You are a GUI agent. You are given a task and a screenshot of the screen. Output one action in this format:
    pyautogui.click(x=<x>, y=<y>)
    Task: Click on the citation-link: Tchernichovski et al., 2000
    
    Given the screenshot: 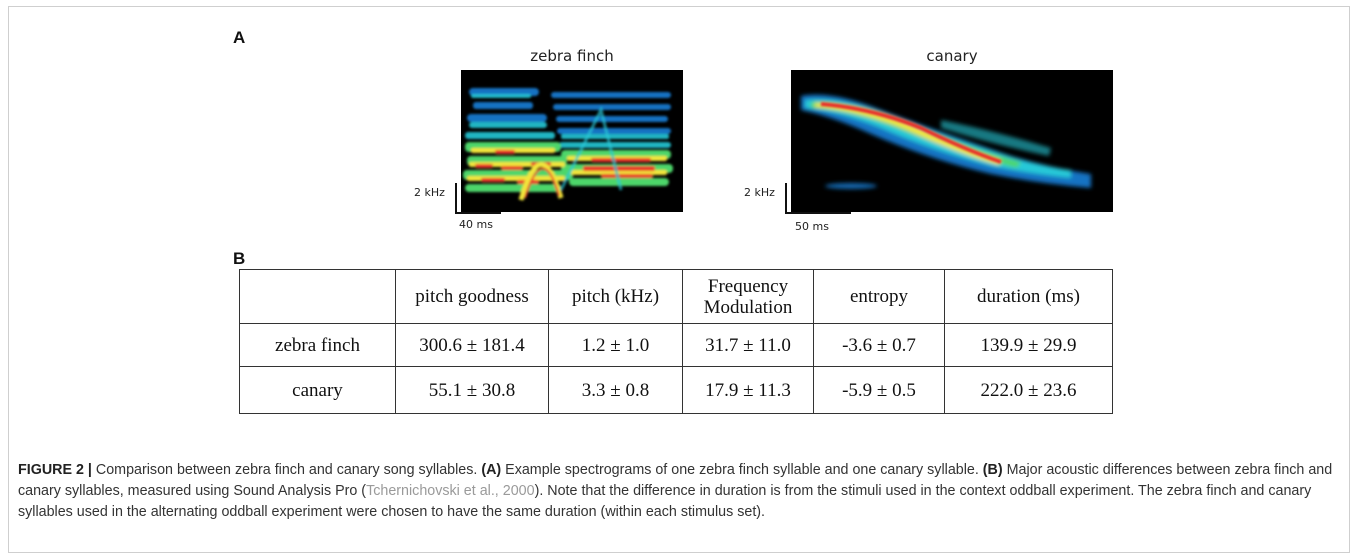 What is the action you would take?
    pyautogui.click(x=450, y=491)
    